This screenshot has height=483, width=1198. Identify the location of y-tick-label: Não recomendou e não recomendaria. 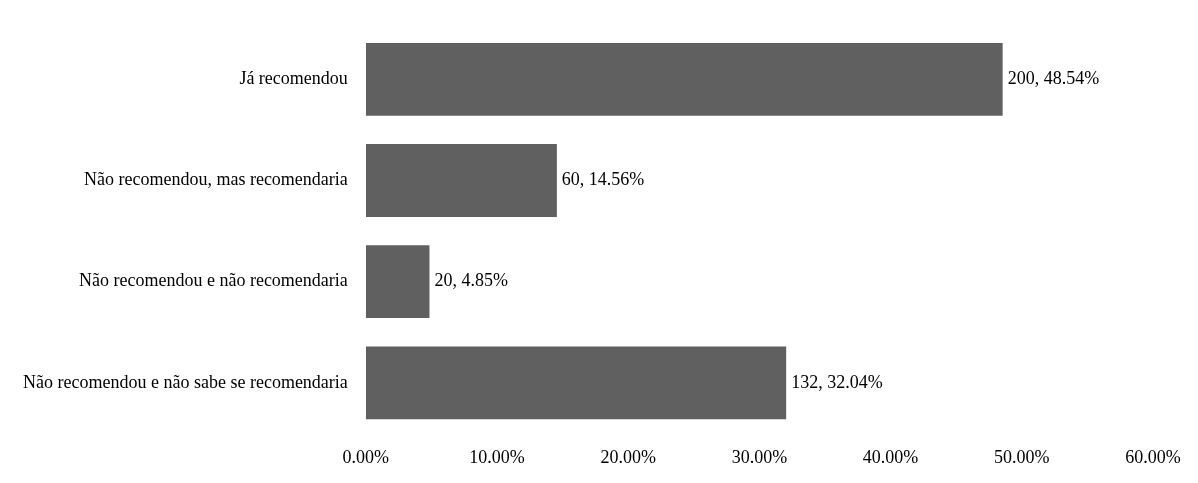
(213, 280).